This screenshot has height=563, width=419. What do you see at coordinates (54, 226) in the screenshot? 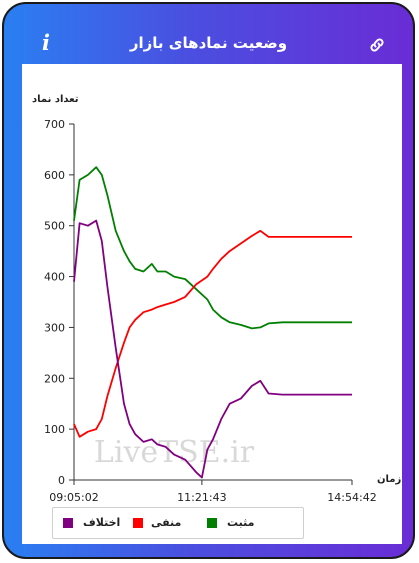
I see `y-tick-label: 500` at bounding box center [54, 226].